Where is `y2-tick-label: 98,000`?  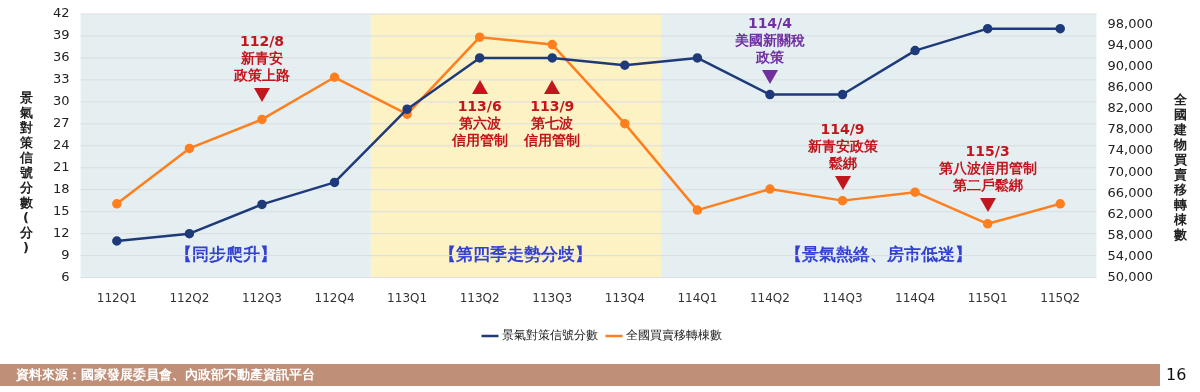 y2-tick-label: 98,000 is located at coordinates (1130, 23).